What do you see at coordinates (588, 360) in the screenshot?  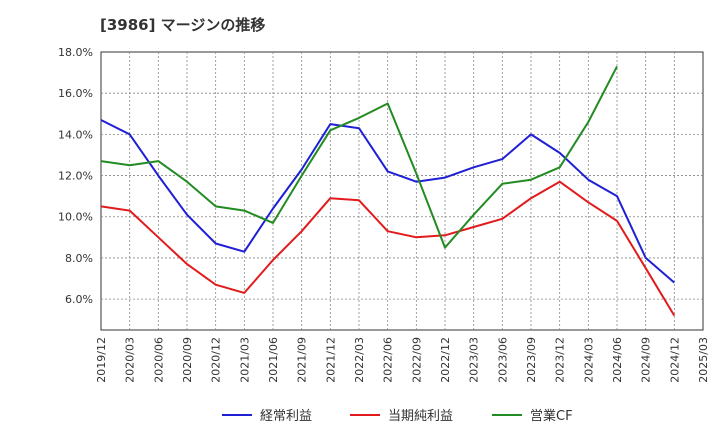 I see `x-tick-label: 2024/03` at bounding box center [588, 360].